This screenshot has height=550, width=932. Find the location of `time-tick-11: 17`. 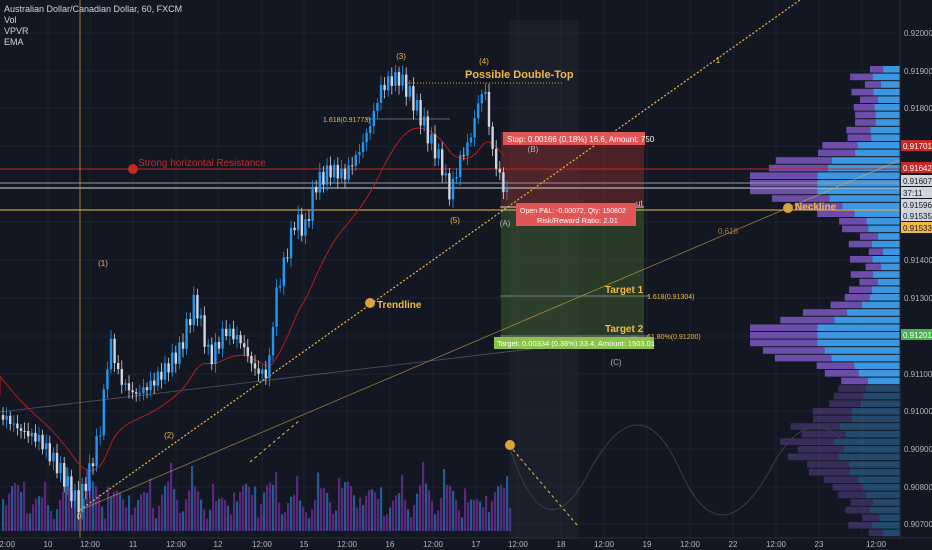

time-tick-11: 17 is located at coordinates (476, 544).